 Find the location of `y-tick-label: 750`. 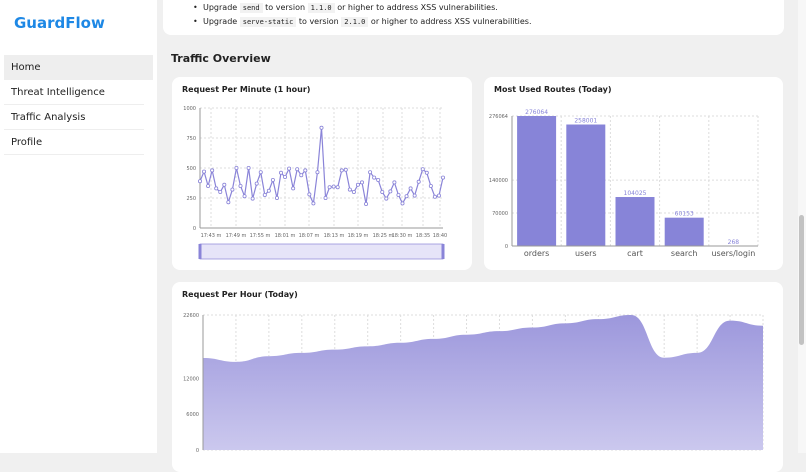

y-tick-label: 750 is located at coordinates (191, 139).